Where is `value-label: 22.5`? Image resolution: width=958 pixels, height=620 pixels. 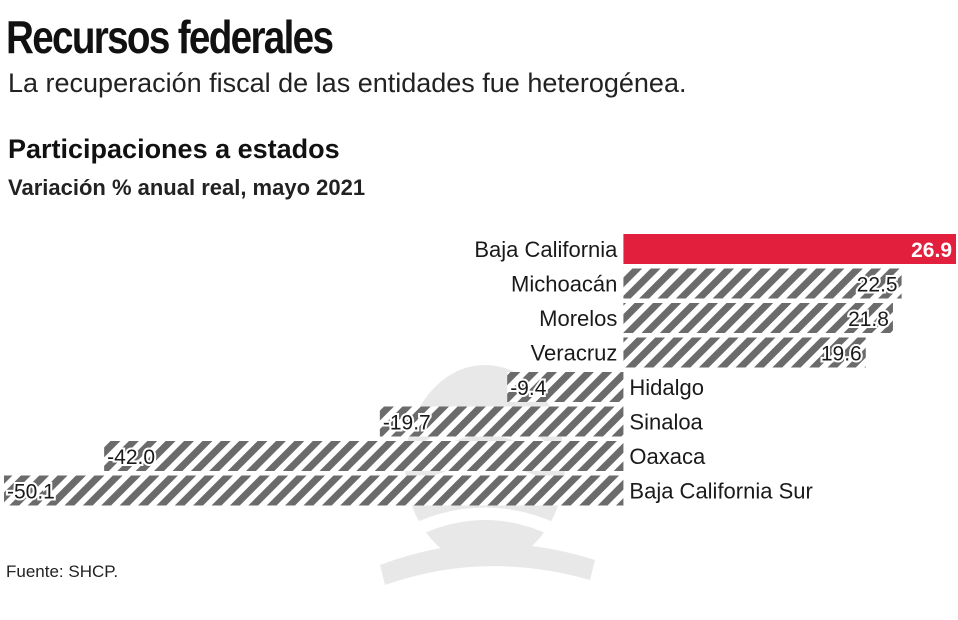 value-label: 22.5 is located at coordinates (877, 285).